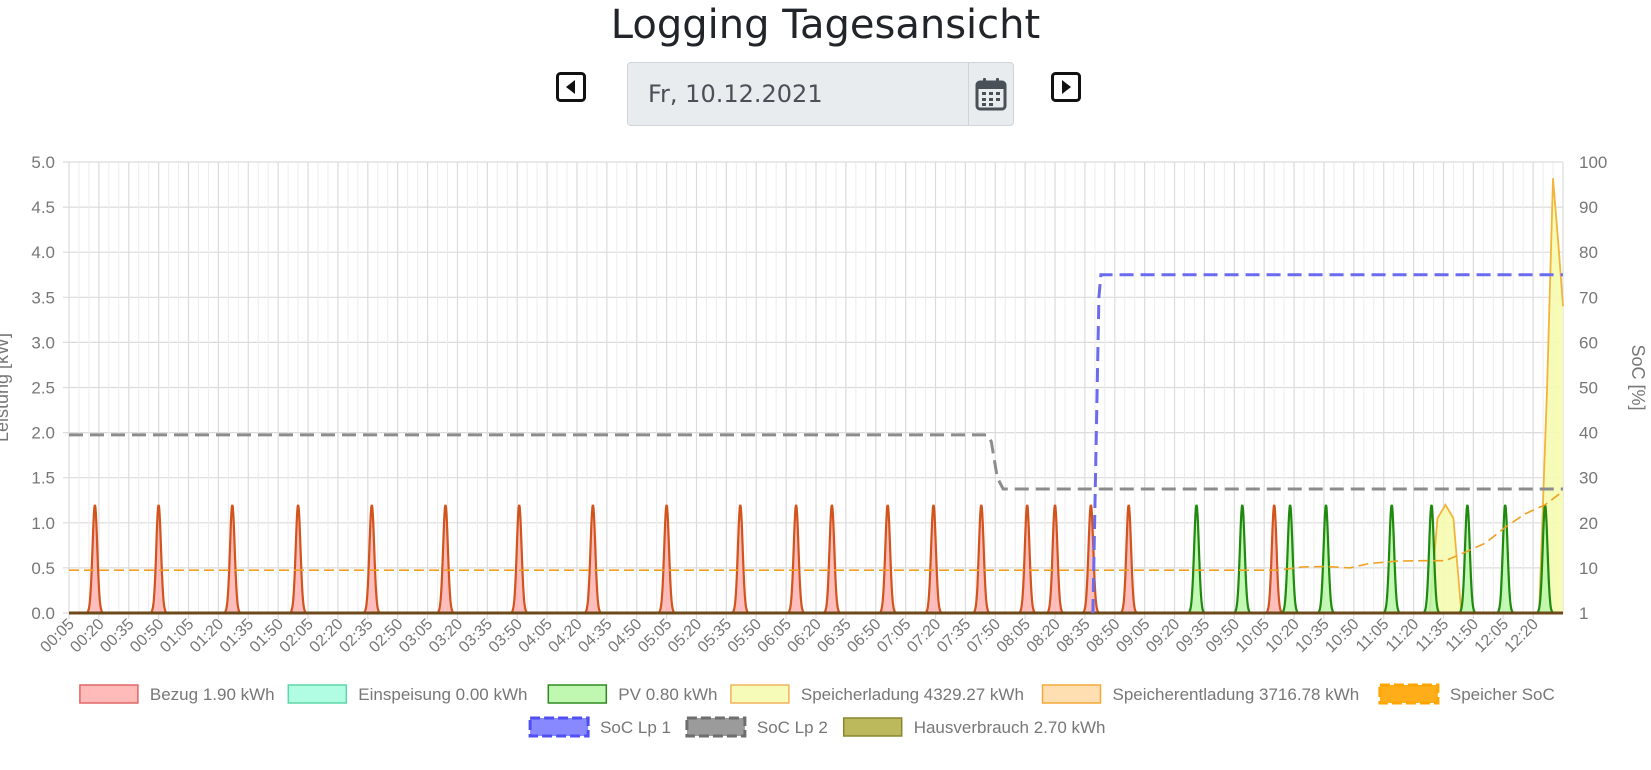  I want to click on x-tick-label: 08:20, so click(1044, 636).